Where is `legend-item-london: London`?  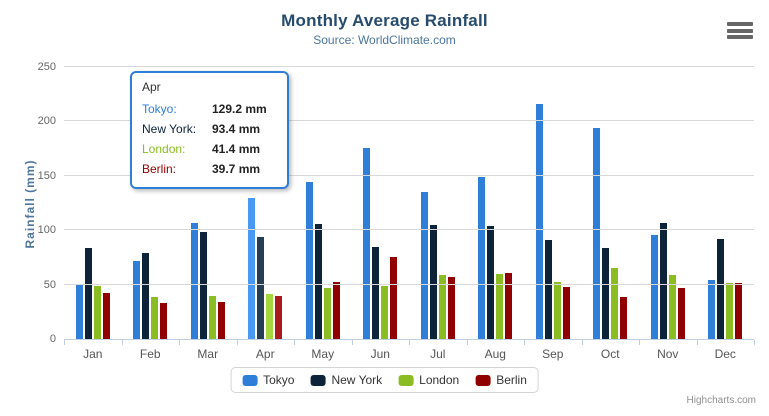
legend-item-london: London is located at coordinates (428, 380).